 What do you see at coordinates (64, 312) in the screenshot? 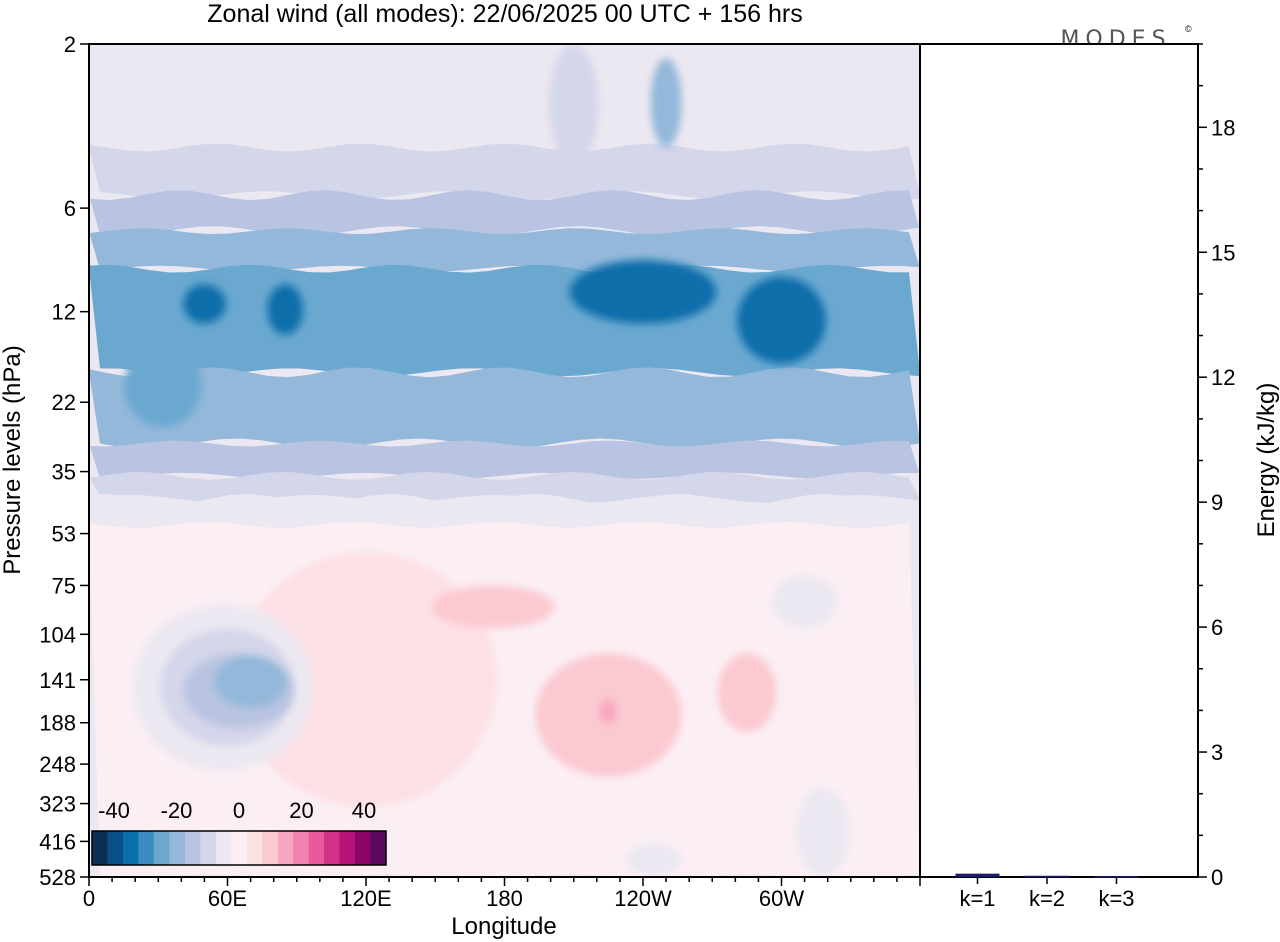
I see `y-tick-label: 12` at bounding box center [64, 312].